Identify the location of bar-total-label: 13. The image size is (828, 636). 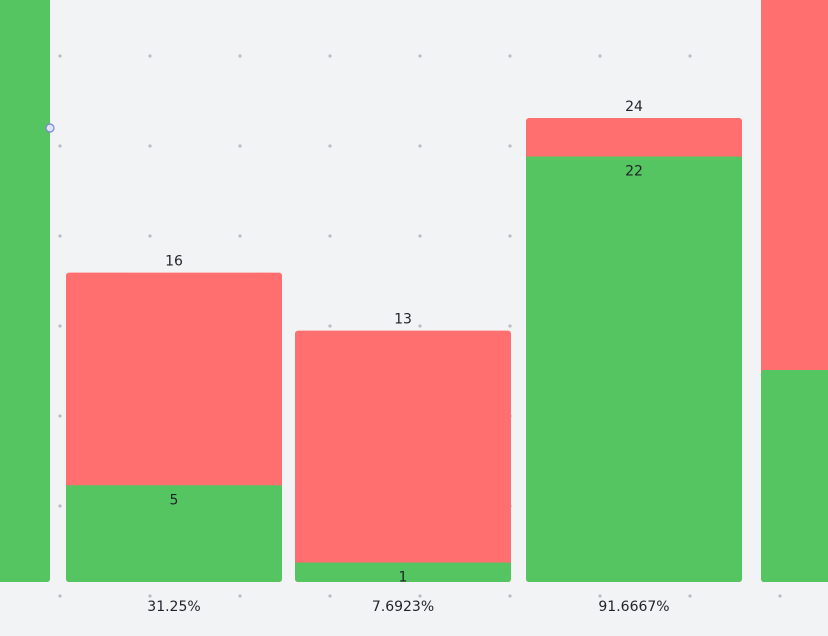
(403, 320).